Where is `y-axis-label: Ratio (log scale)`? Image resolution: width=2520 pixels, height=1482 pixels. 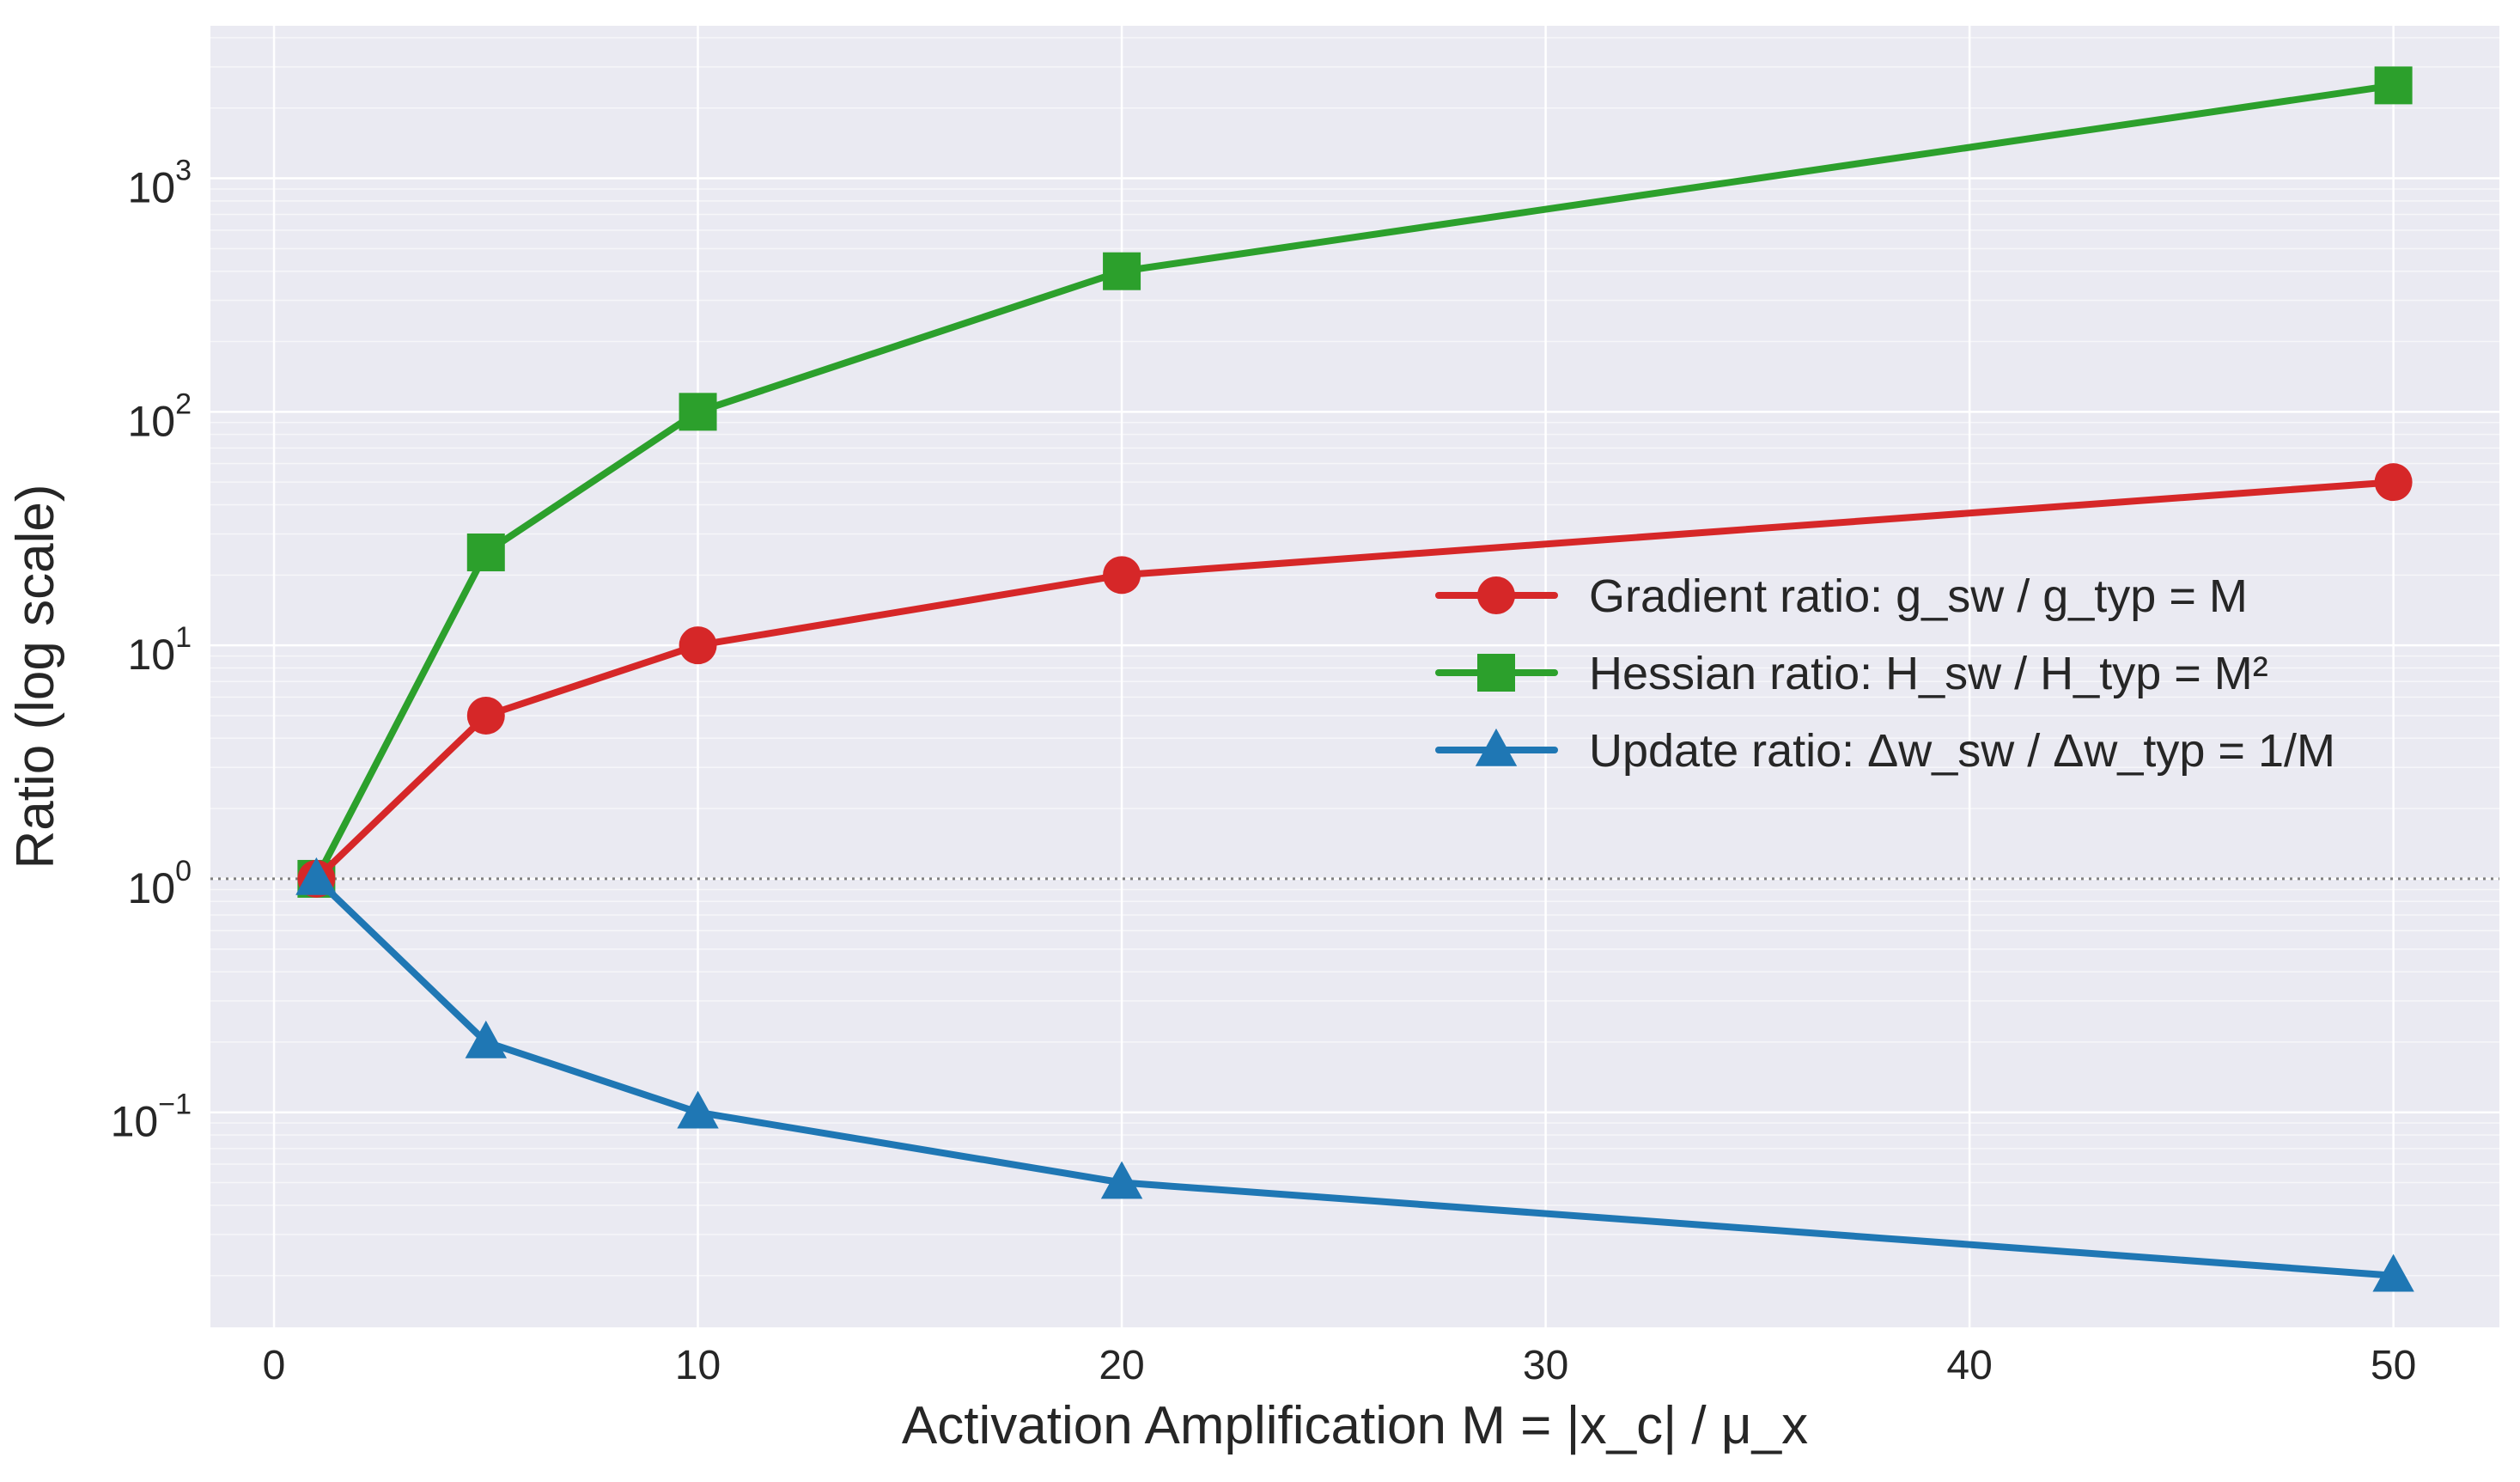
y-axis-label: Ratio (log scale) is located at coordinates (36, 677).